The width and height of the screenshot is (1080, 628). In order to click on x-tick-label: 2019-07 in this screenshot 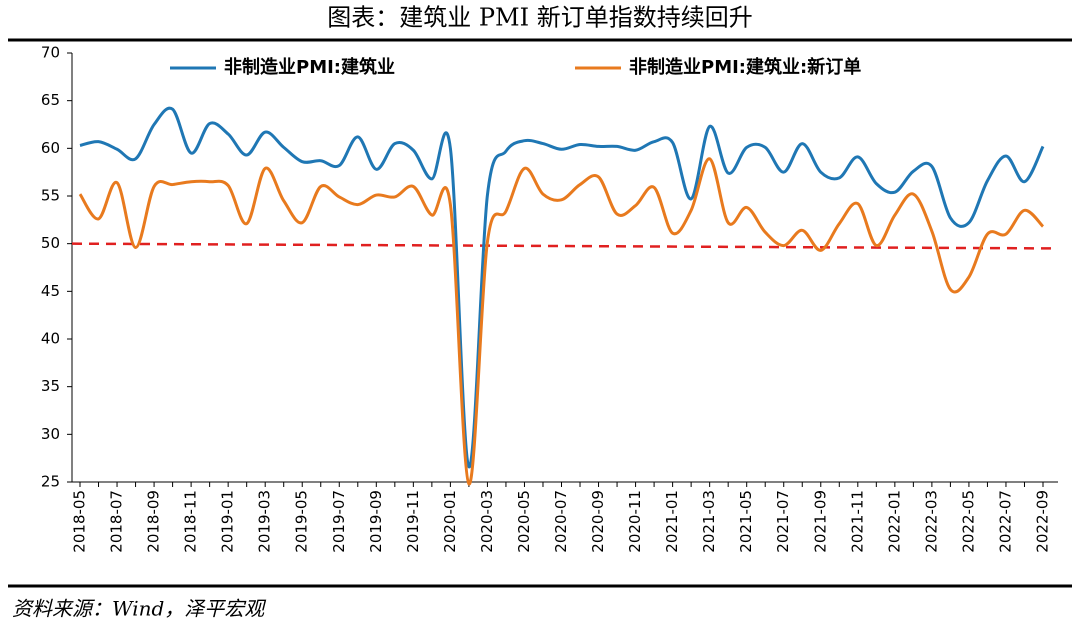, I will do `click(339, 521)`.